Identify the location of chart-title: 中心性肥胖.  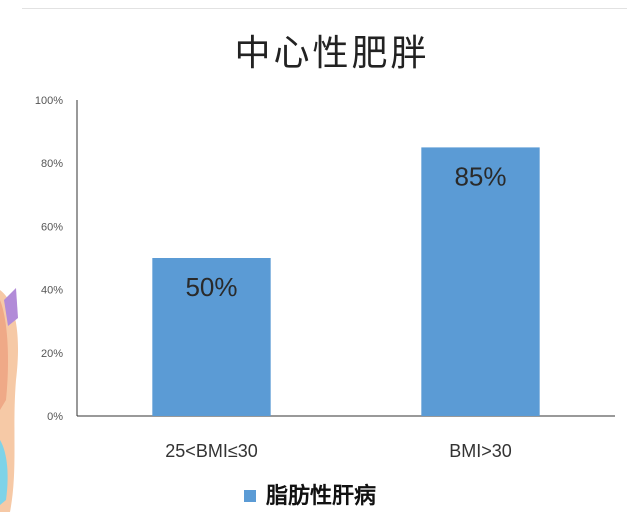
(331, 53).